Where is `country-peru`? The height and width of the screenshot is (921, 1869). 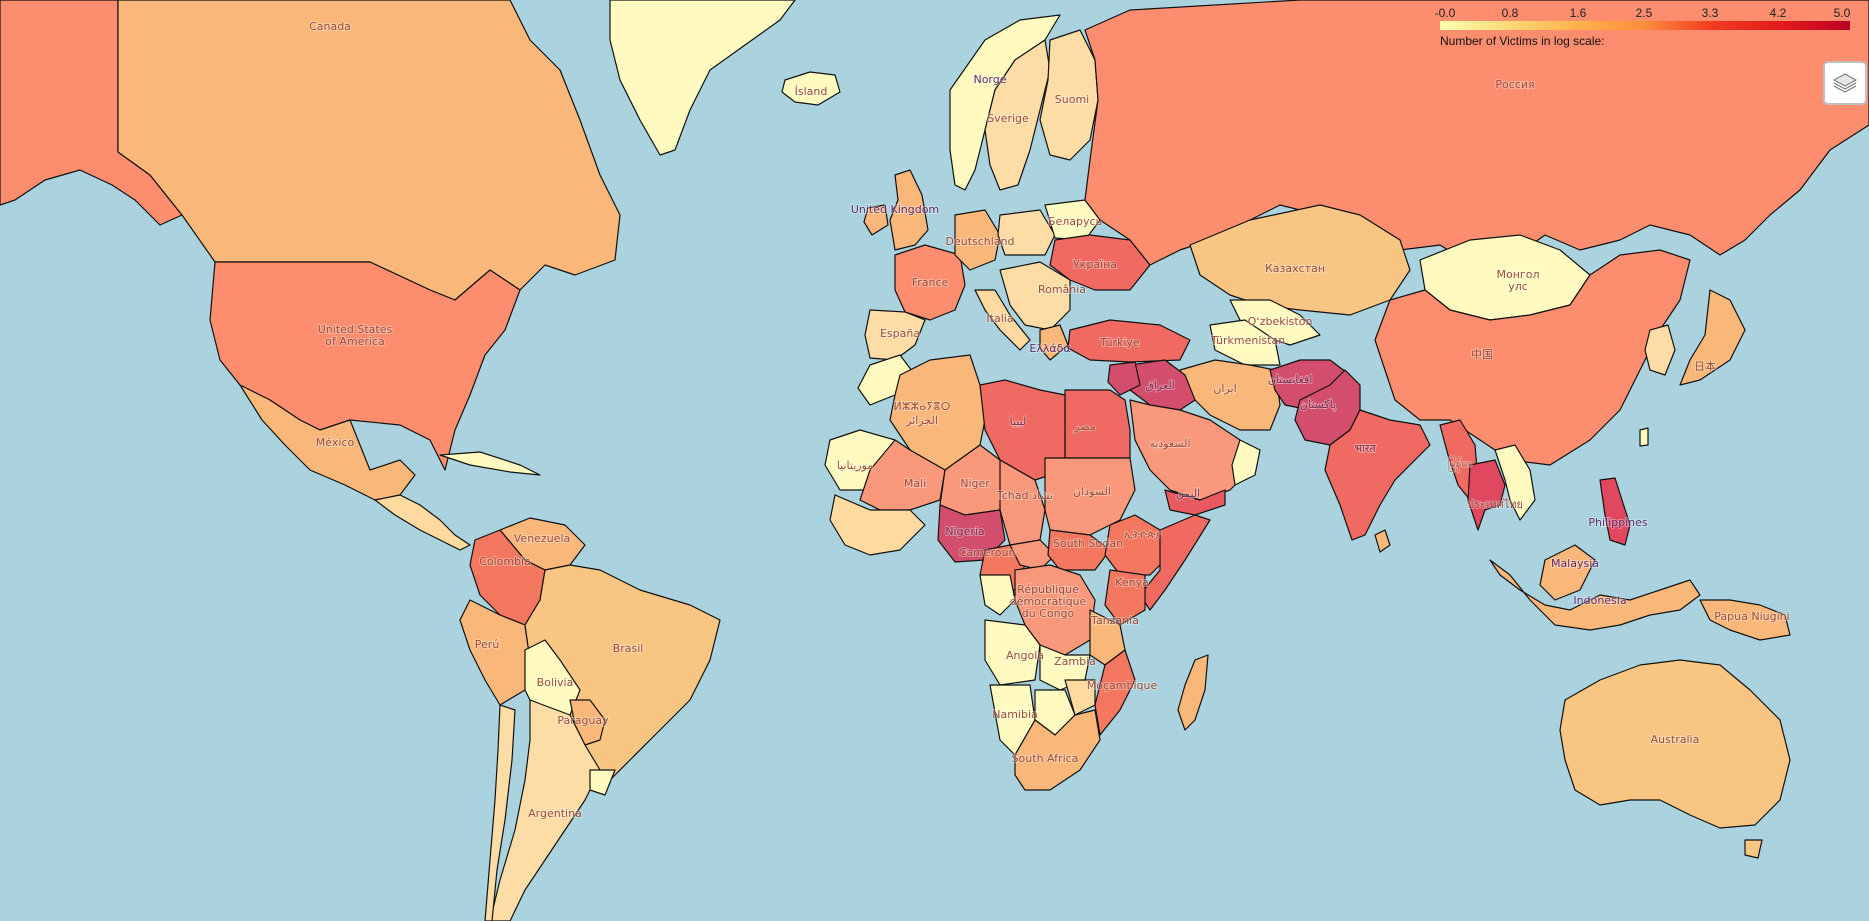 country-peru is located at coordinates (495, 652).